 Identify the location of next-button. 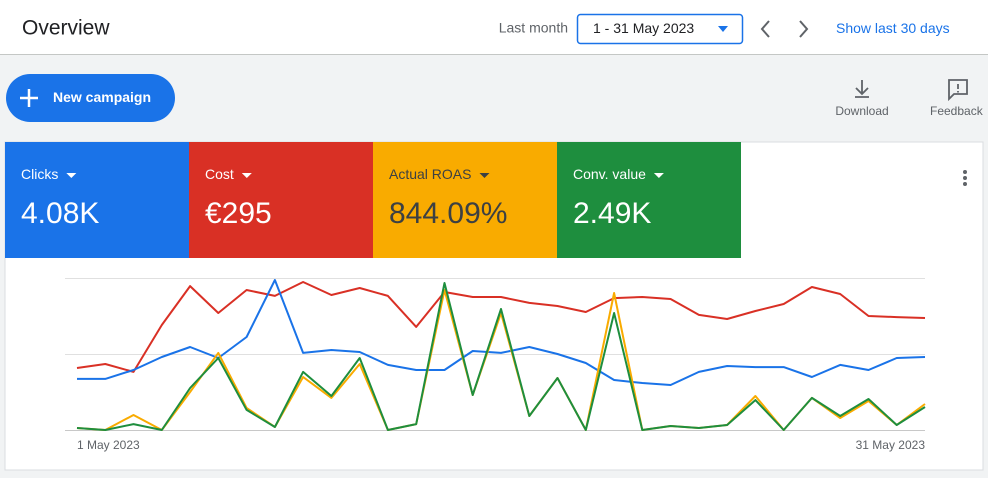
(804, 29).